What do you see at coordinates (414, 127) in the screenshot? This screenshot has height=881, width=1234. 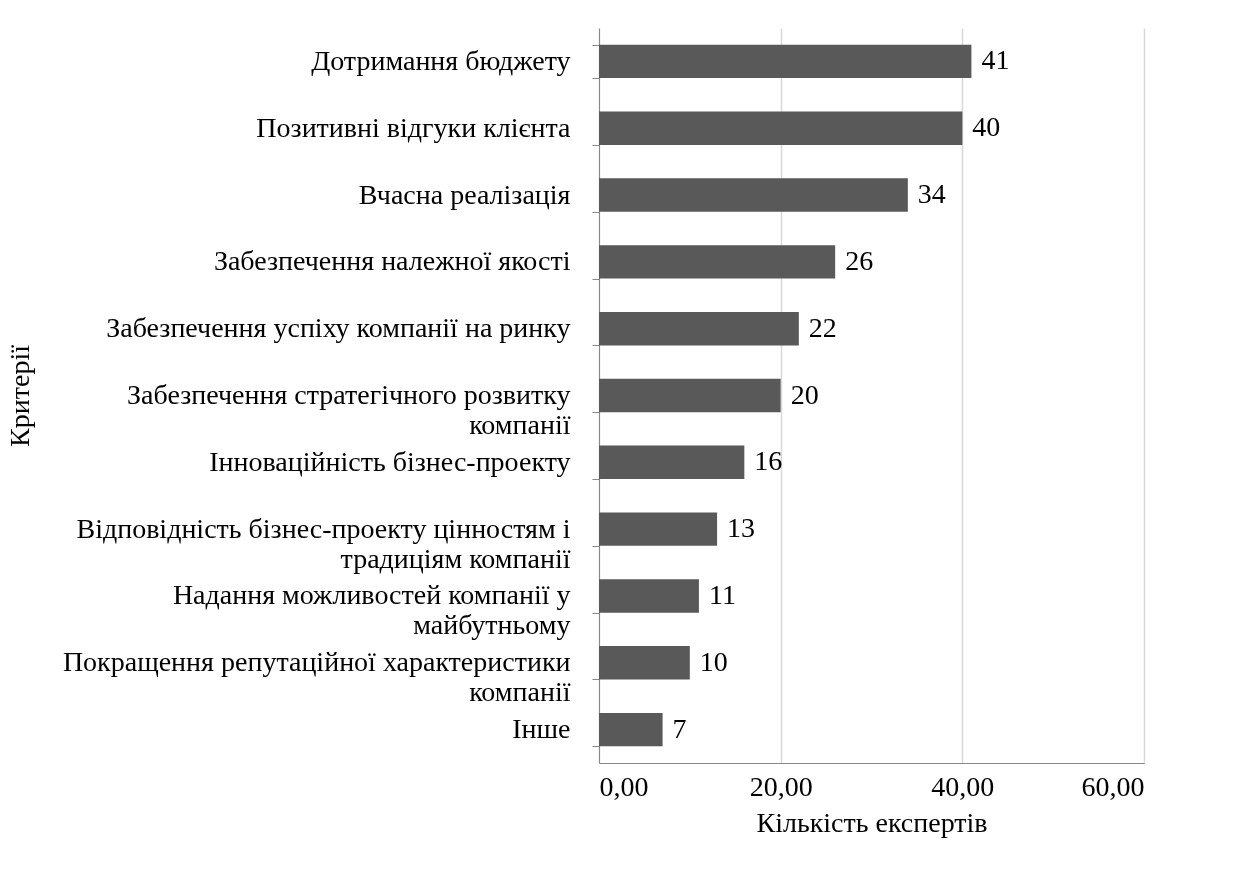 I see `y-tick-label: Позитивні відгуки клієнта` at bounding box center [414, 127].